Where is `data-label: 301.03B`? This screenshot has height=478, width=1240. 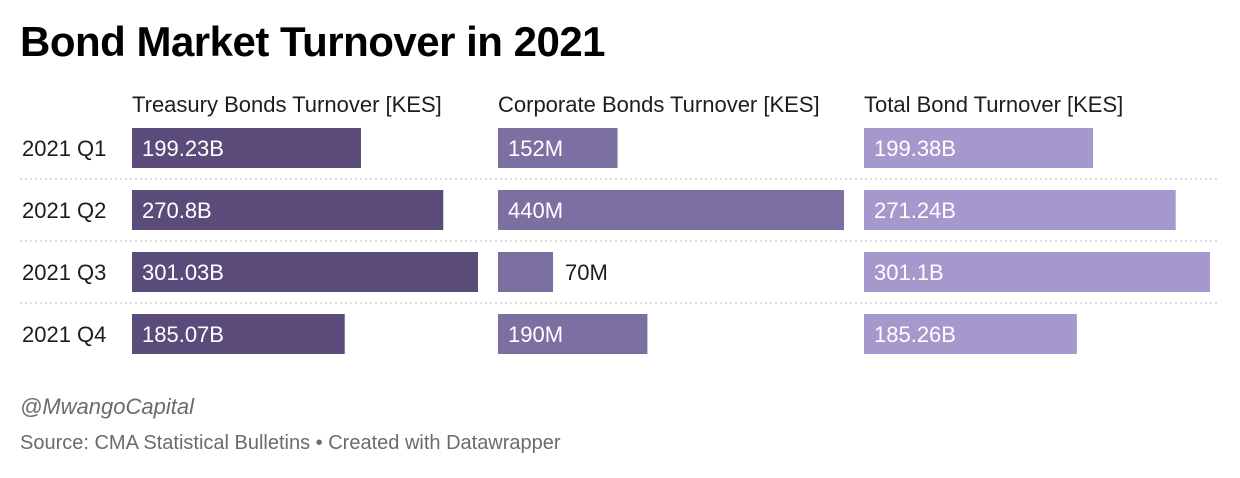
data-label: 301.03B is located at coordinates (183, 272).